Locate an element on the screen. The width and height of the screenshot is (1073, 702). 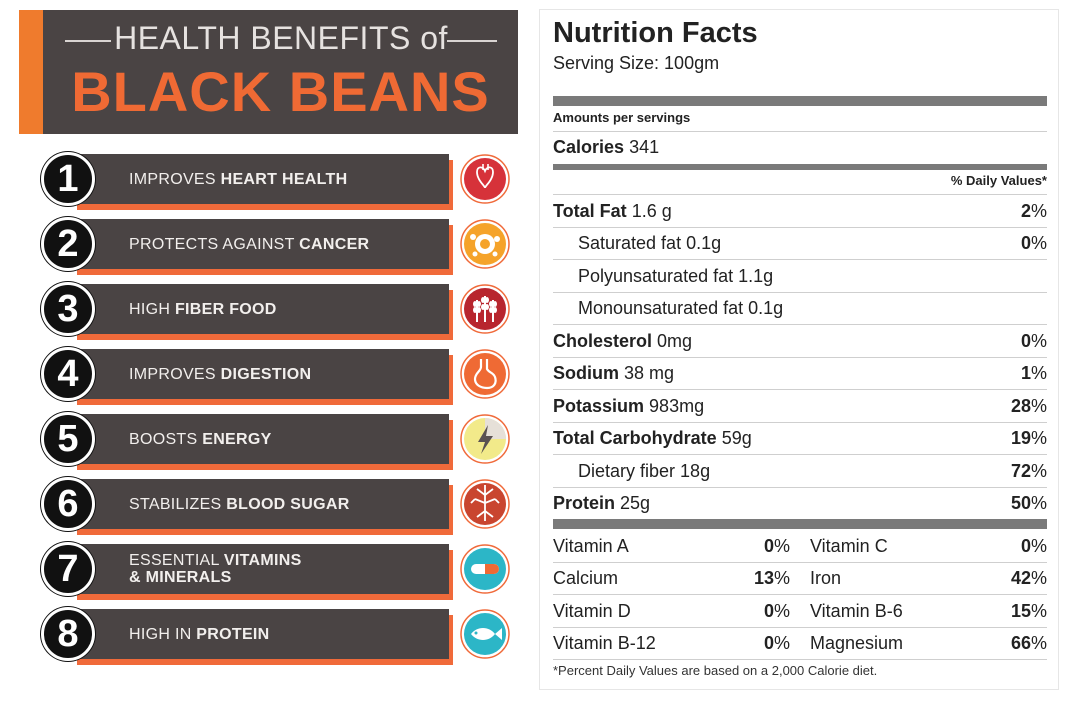
nutrient-row: Total Fat 1.6 g 2% is located at coordinates (800, 211).